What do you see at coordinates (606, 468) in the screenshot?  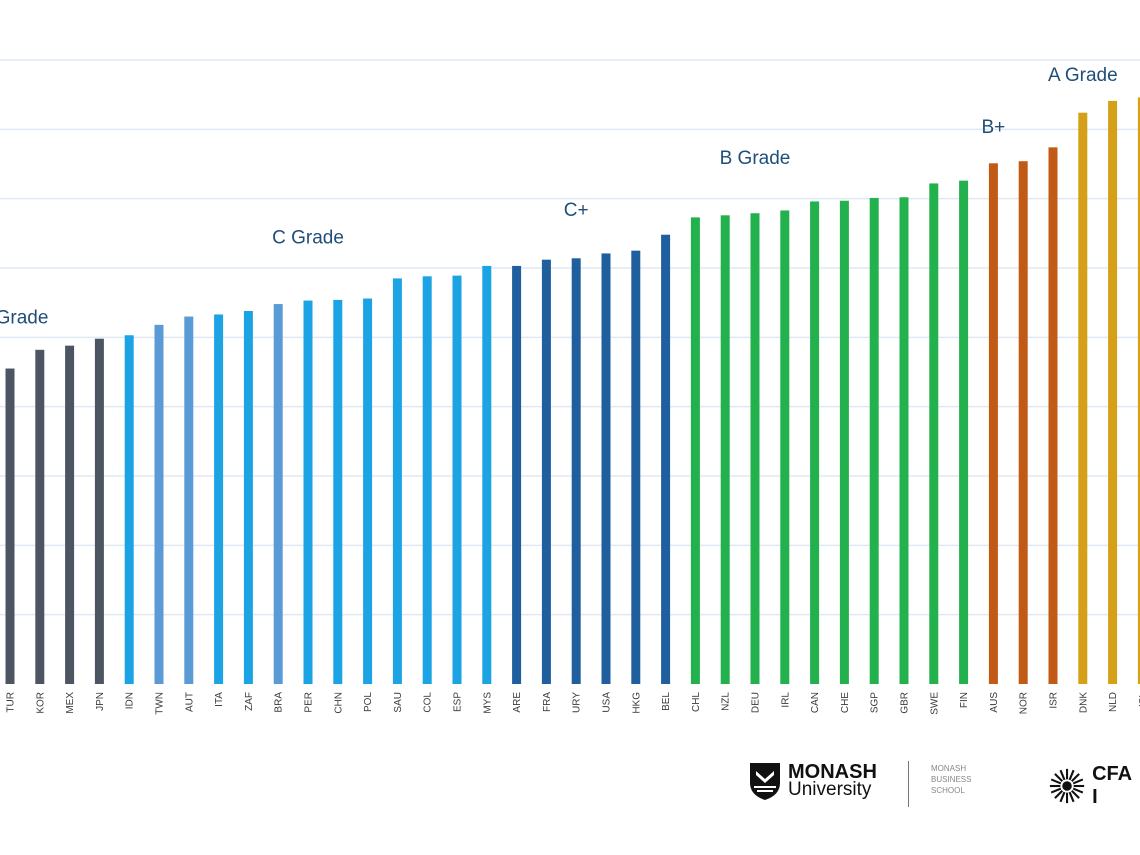 I see `bar-usa` at bounding box center [606, 468].